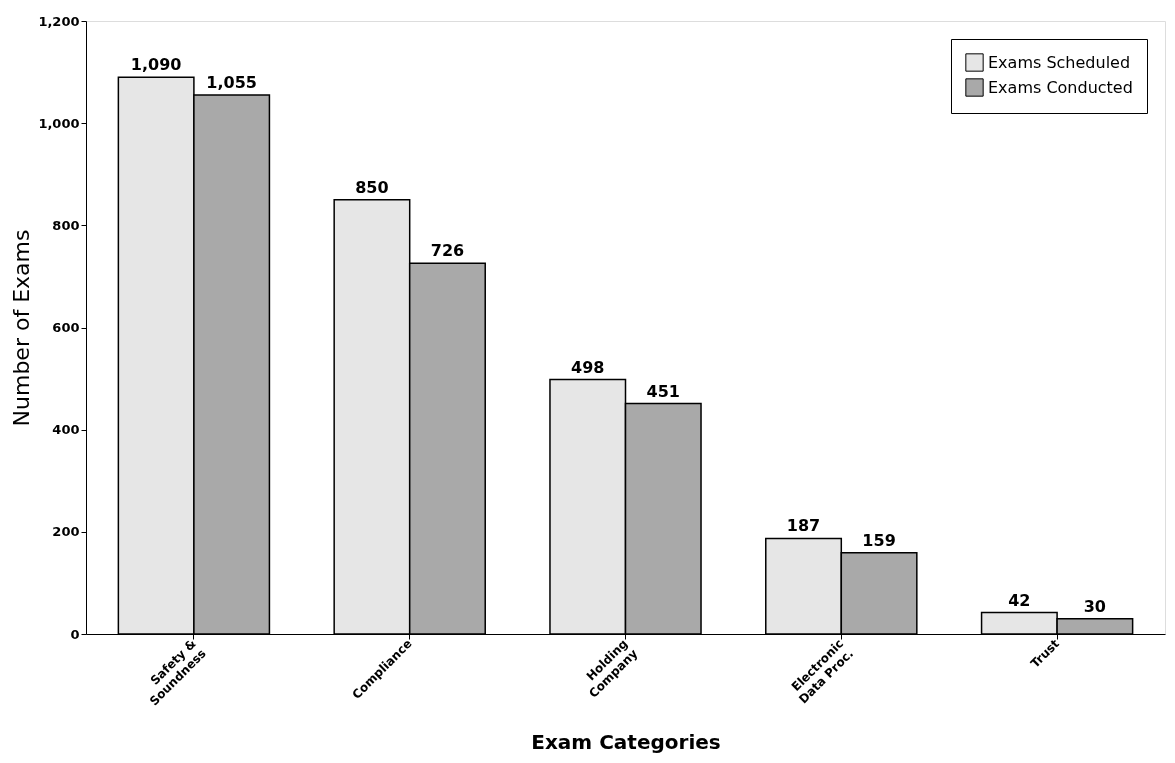 Image resolution: width=1175 pixels, height=763 pixels. What do you see at coordinates (1059, 62) in the screenshot?
I see `legend-label: Exams Scheduled` at bounding box center [1059, 62].